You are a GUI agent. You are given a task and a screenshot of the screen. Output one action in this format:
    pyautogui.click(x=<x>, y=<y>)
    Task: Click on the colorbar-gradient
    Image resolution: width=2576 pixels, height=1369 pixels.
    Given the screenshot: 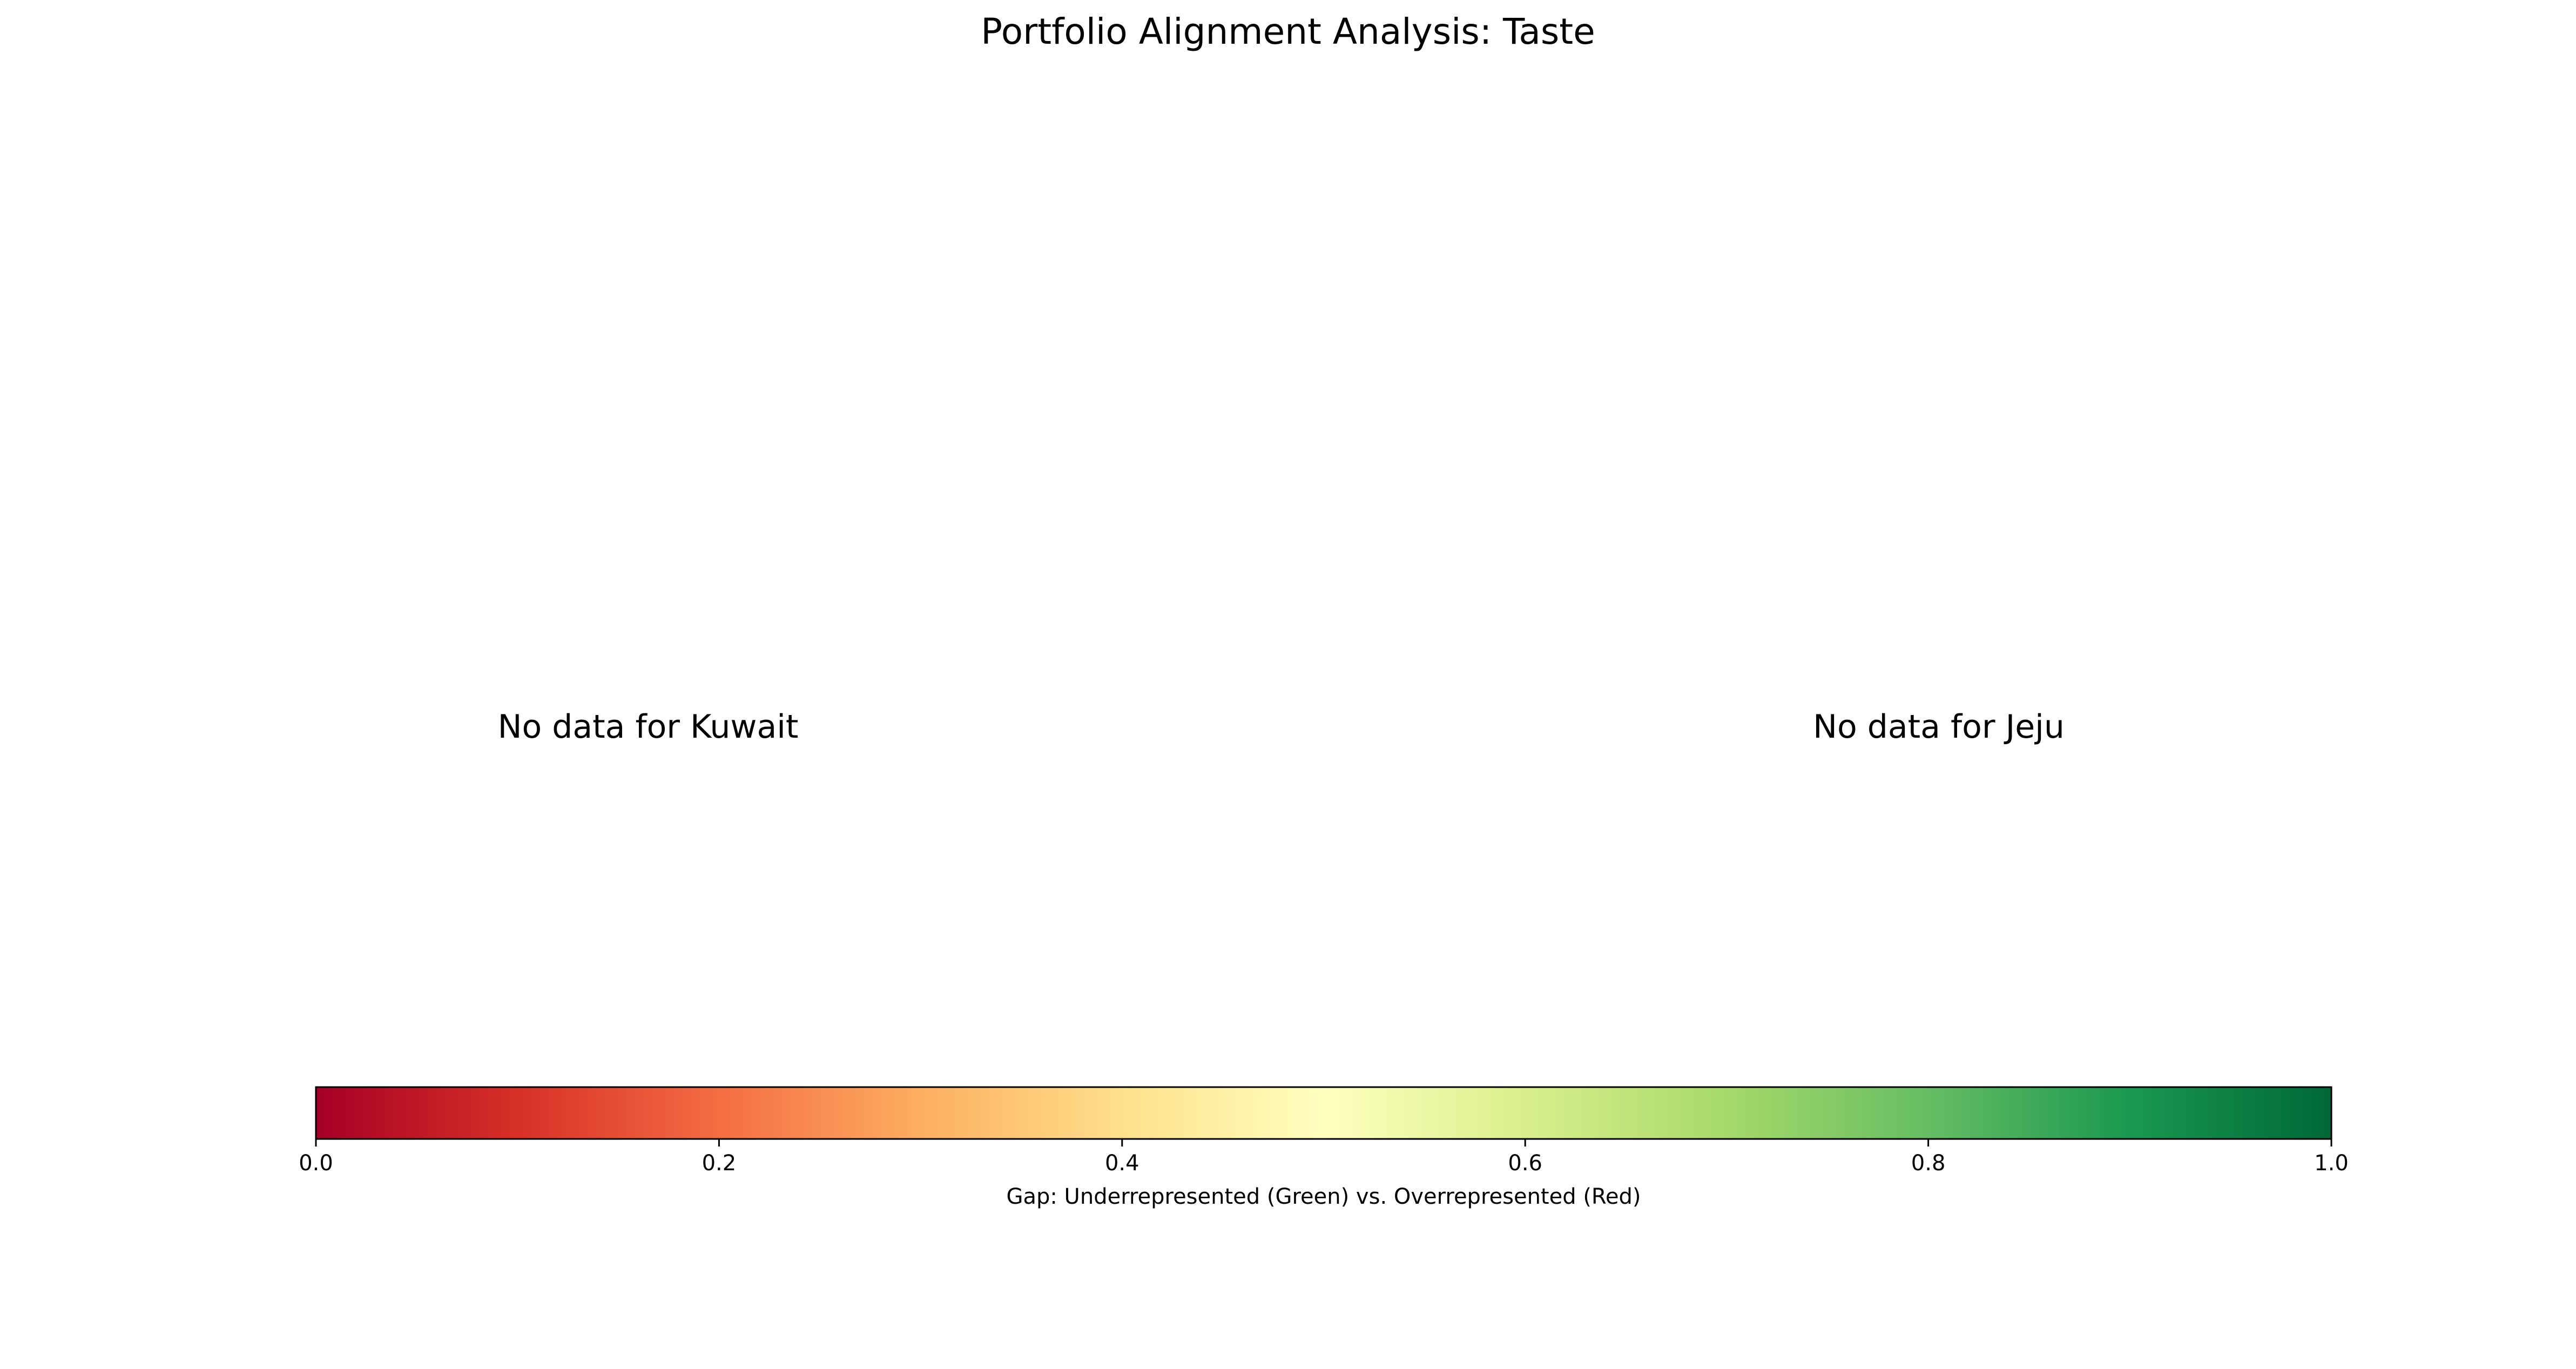 What is the action you would take?
    pyautogui.click(x=1323, y=1113)
    